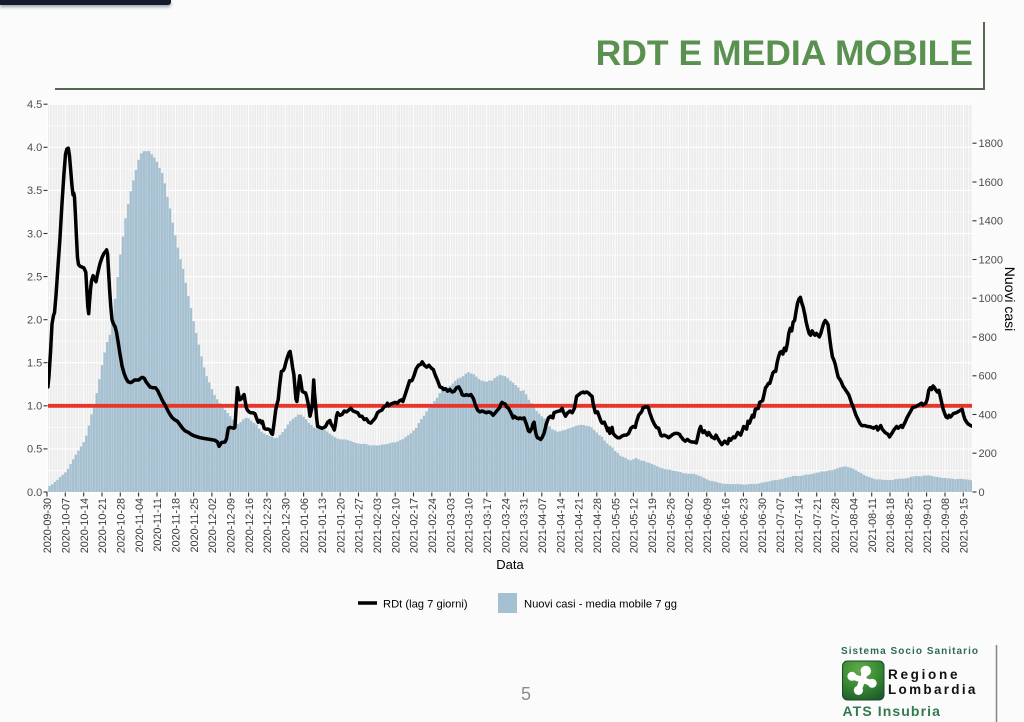  I want to click on svg-text: 2.5, so click(34, 277).